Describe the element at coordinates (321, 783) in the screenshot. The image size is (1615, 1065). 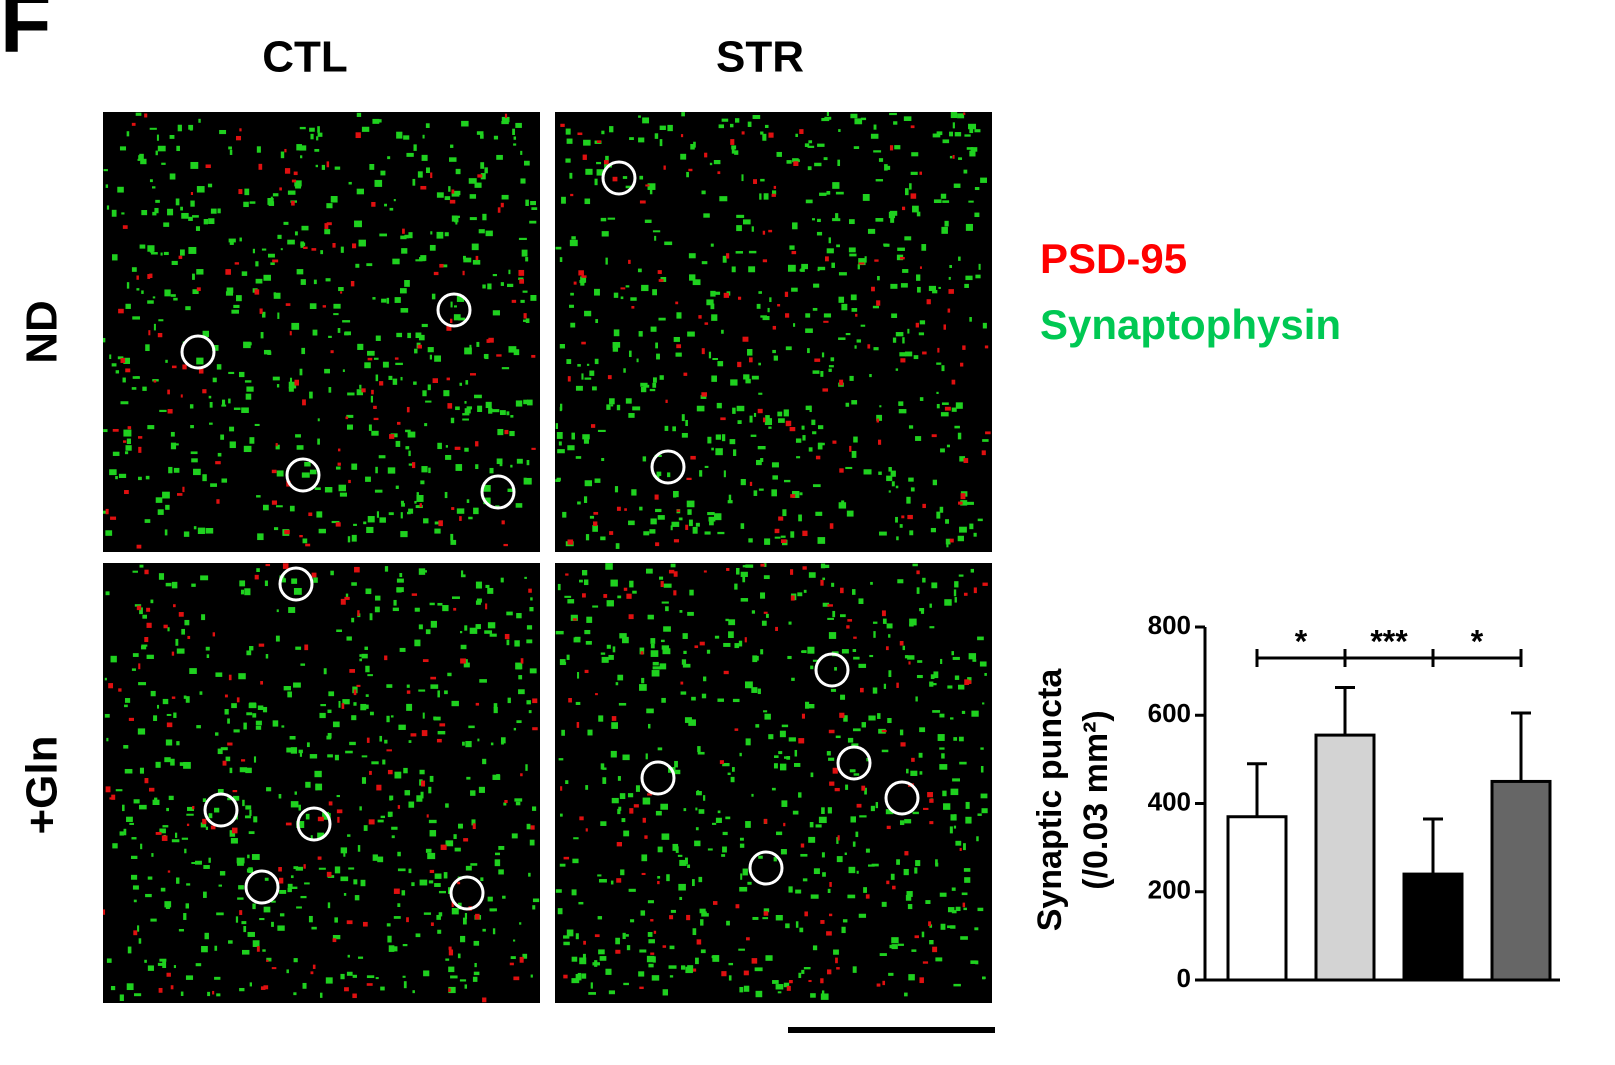
I see `micrograph-background` at that location.